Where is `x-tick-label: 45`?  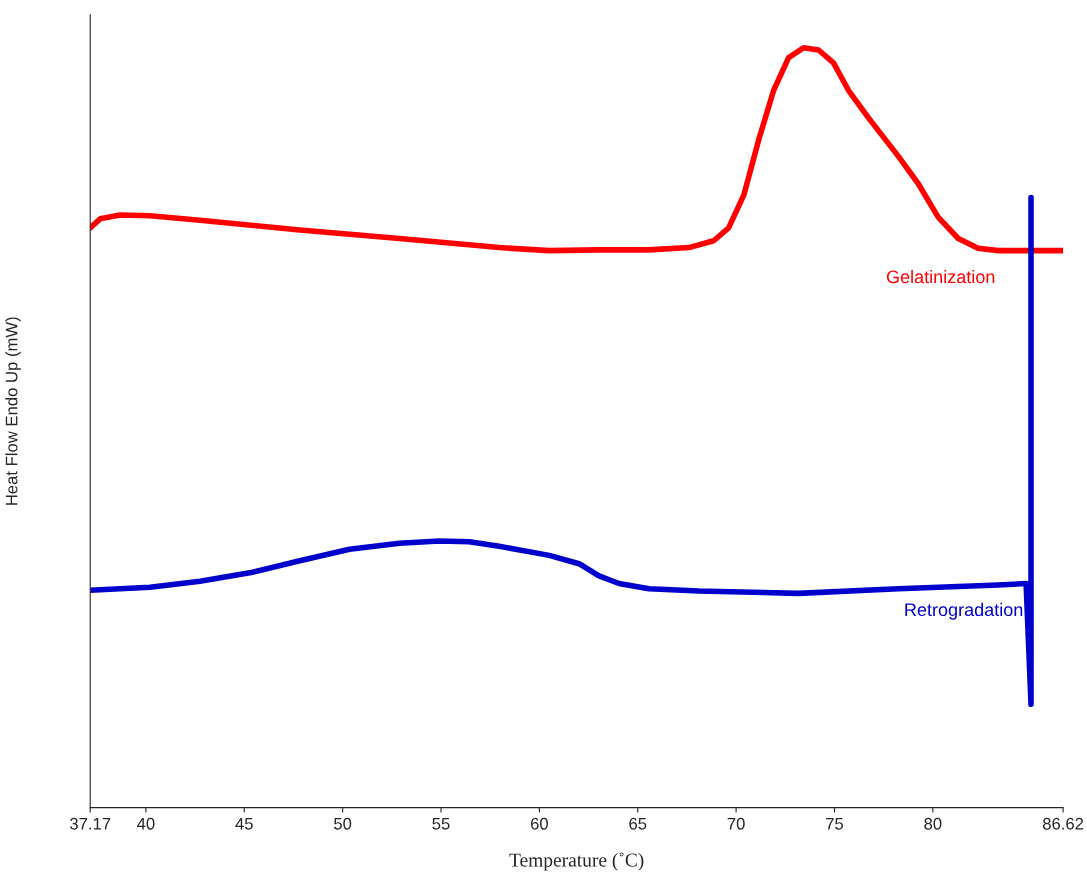
x-tick-label: 45 is located at coordinates (244, 824).